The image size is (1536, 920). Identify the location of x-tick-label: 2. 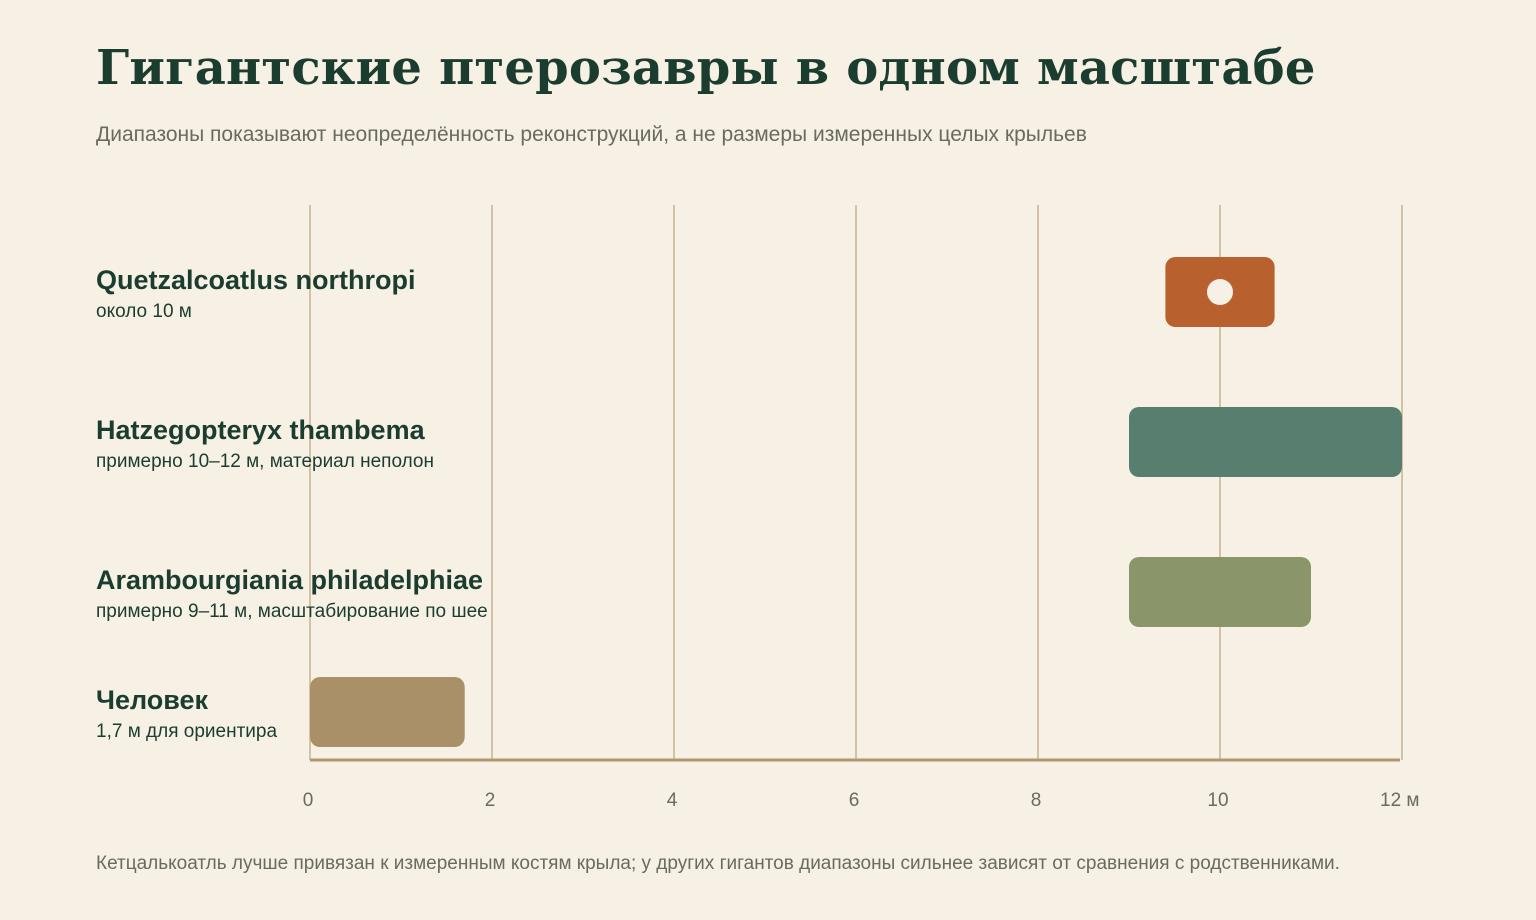
(490, 800).